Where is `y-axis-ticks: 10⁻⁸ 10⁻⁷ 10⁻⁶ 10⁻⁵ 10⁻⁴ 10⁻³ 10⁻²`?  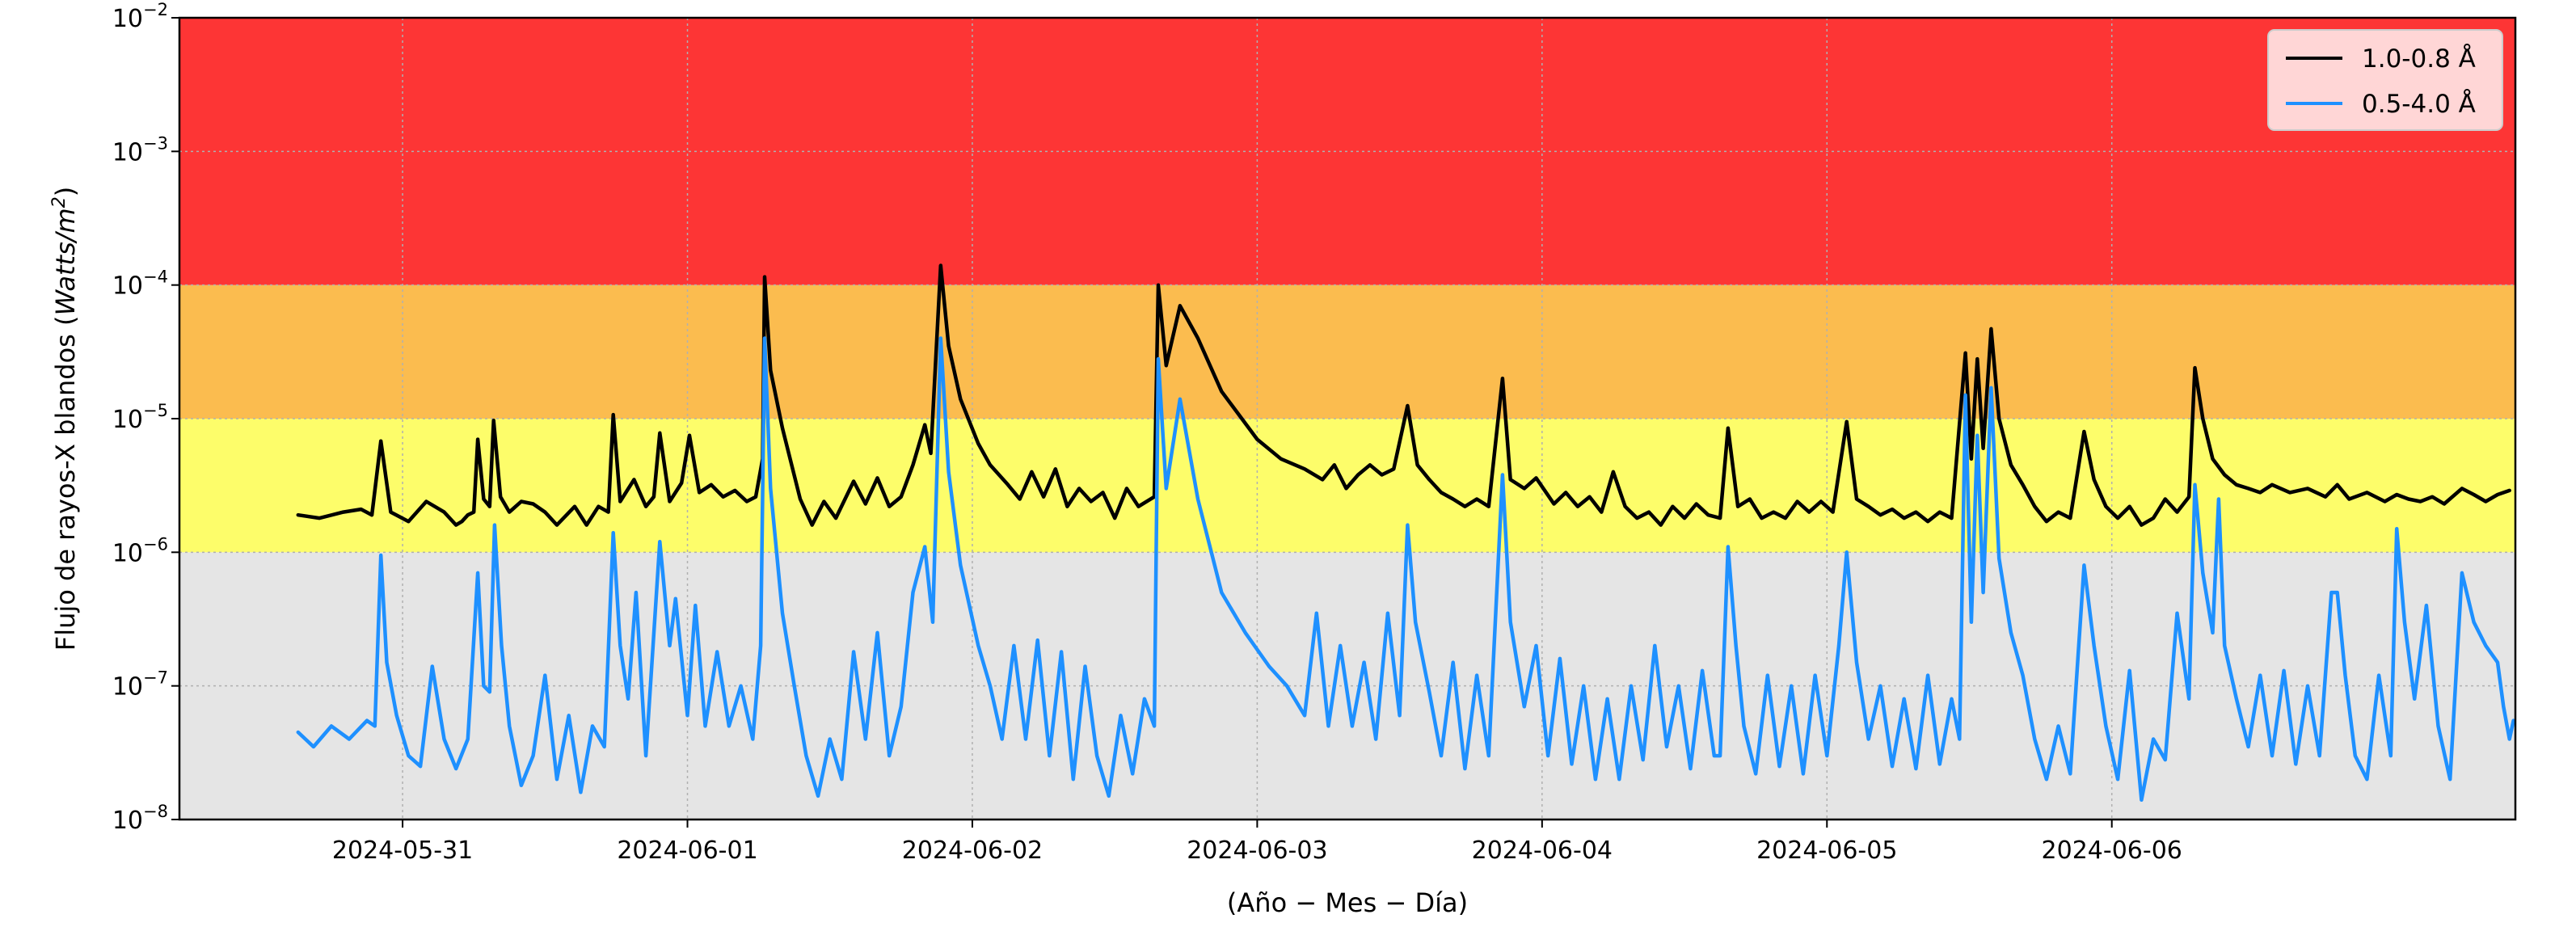
y-axis-ticks: 10⁻⁸ 10⁻⁷ 10⁻⁶ 10⁻⁵ 10⁻⁴ 10⁻³ 10⁻² is located at coordinates (145, 417).